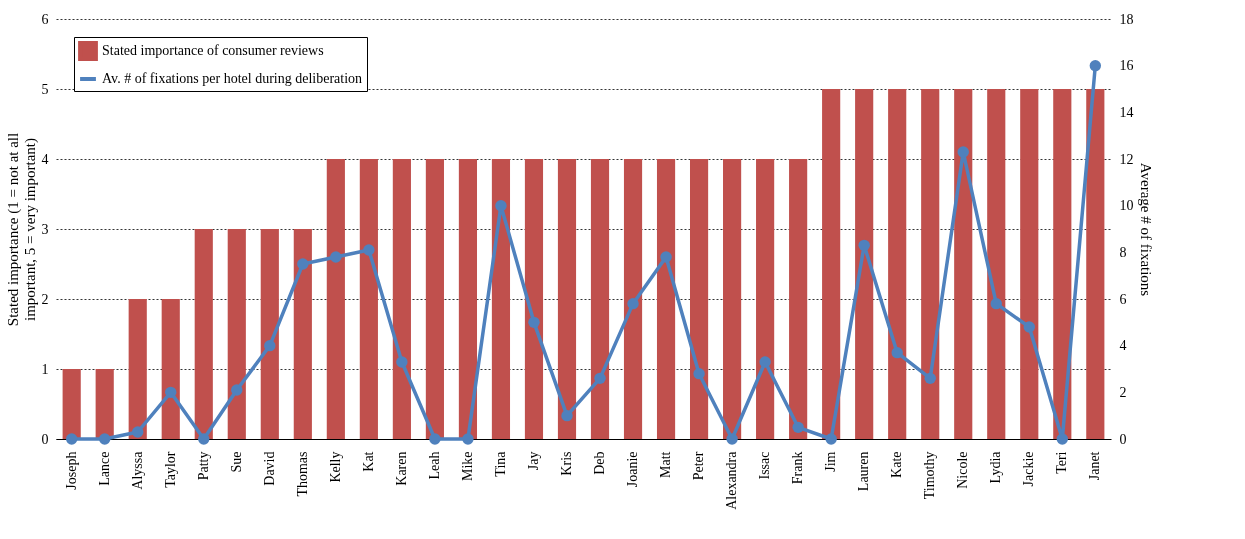 The width and height of the screenshot is (1245, 539). Describe the element at coordinates (236, 462) in the screenshot. I see `x-tick-label: Sue` at that location.